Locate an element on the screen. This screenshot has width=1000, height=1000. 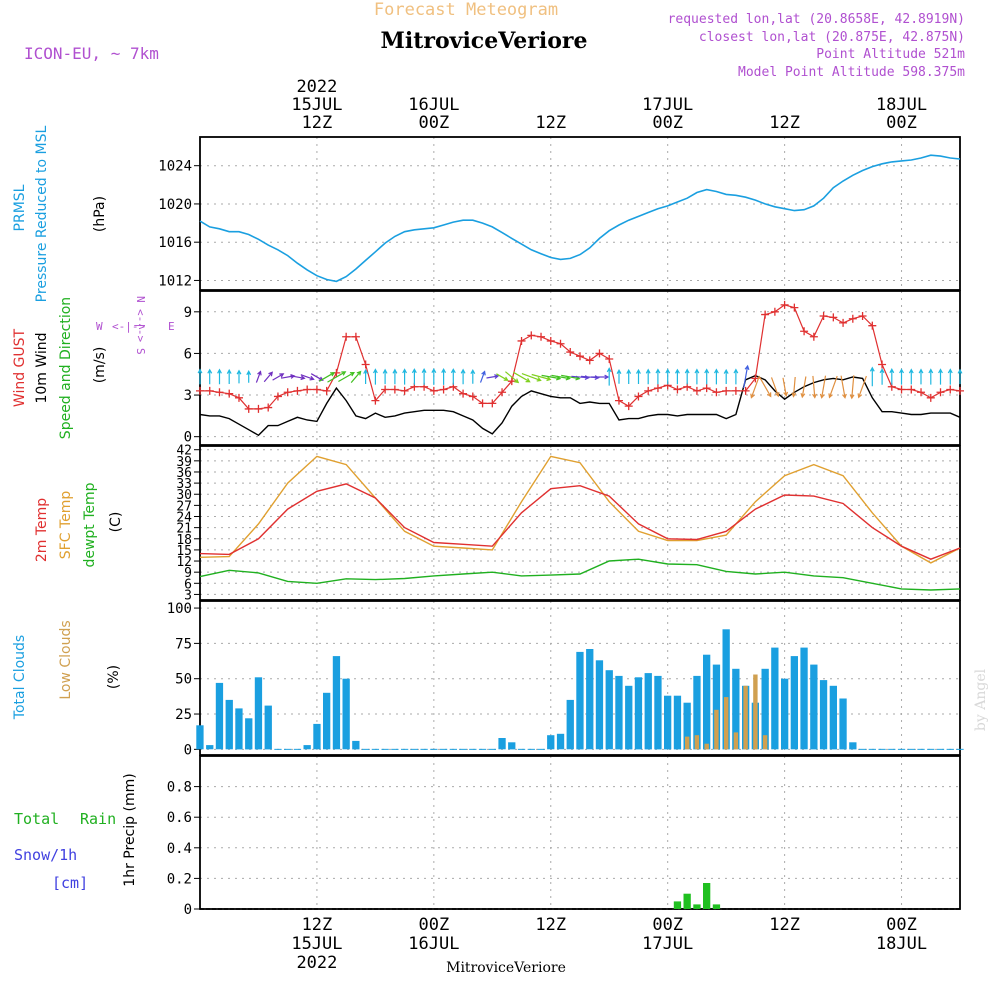
closest-coords: closest lon,lat (20.875E, 42.875N) is located at coordinates (832, 37).